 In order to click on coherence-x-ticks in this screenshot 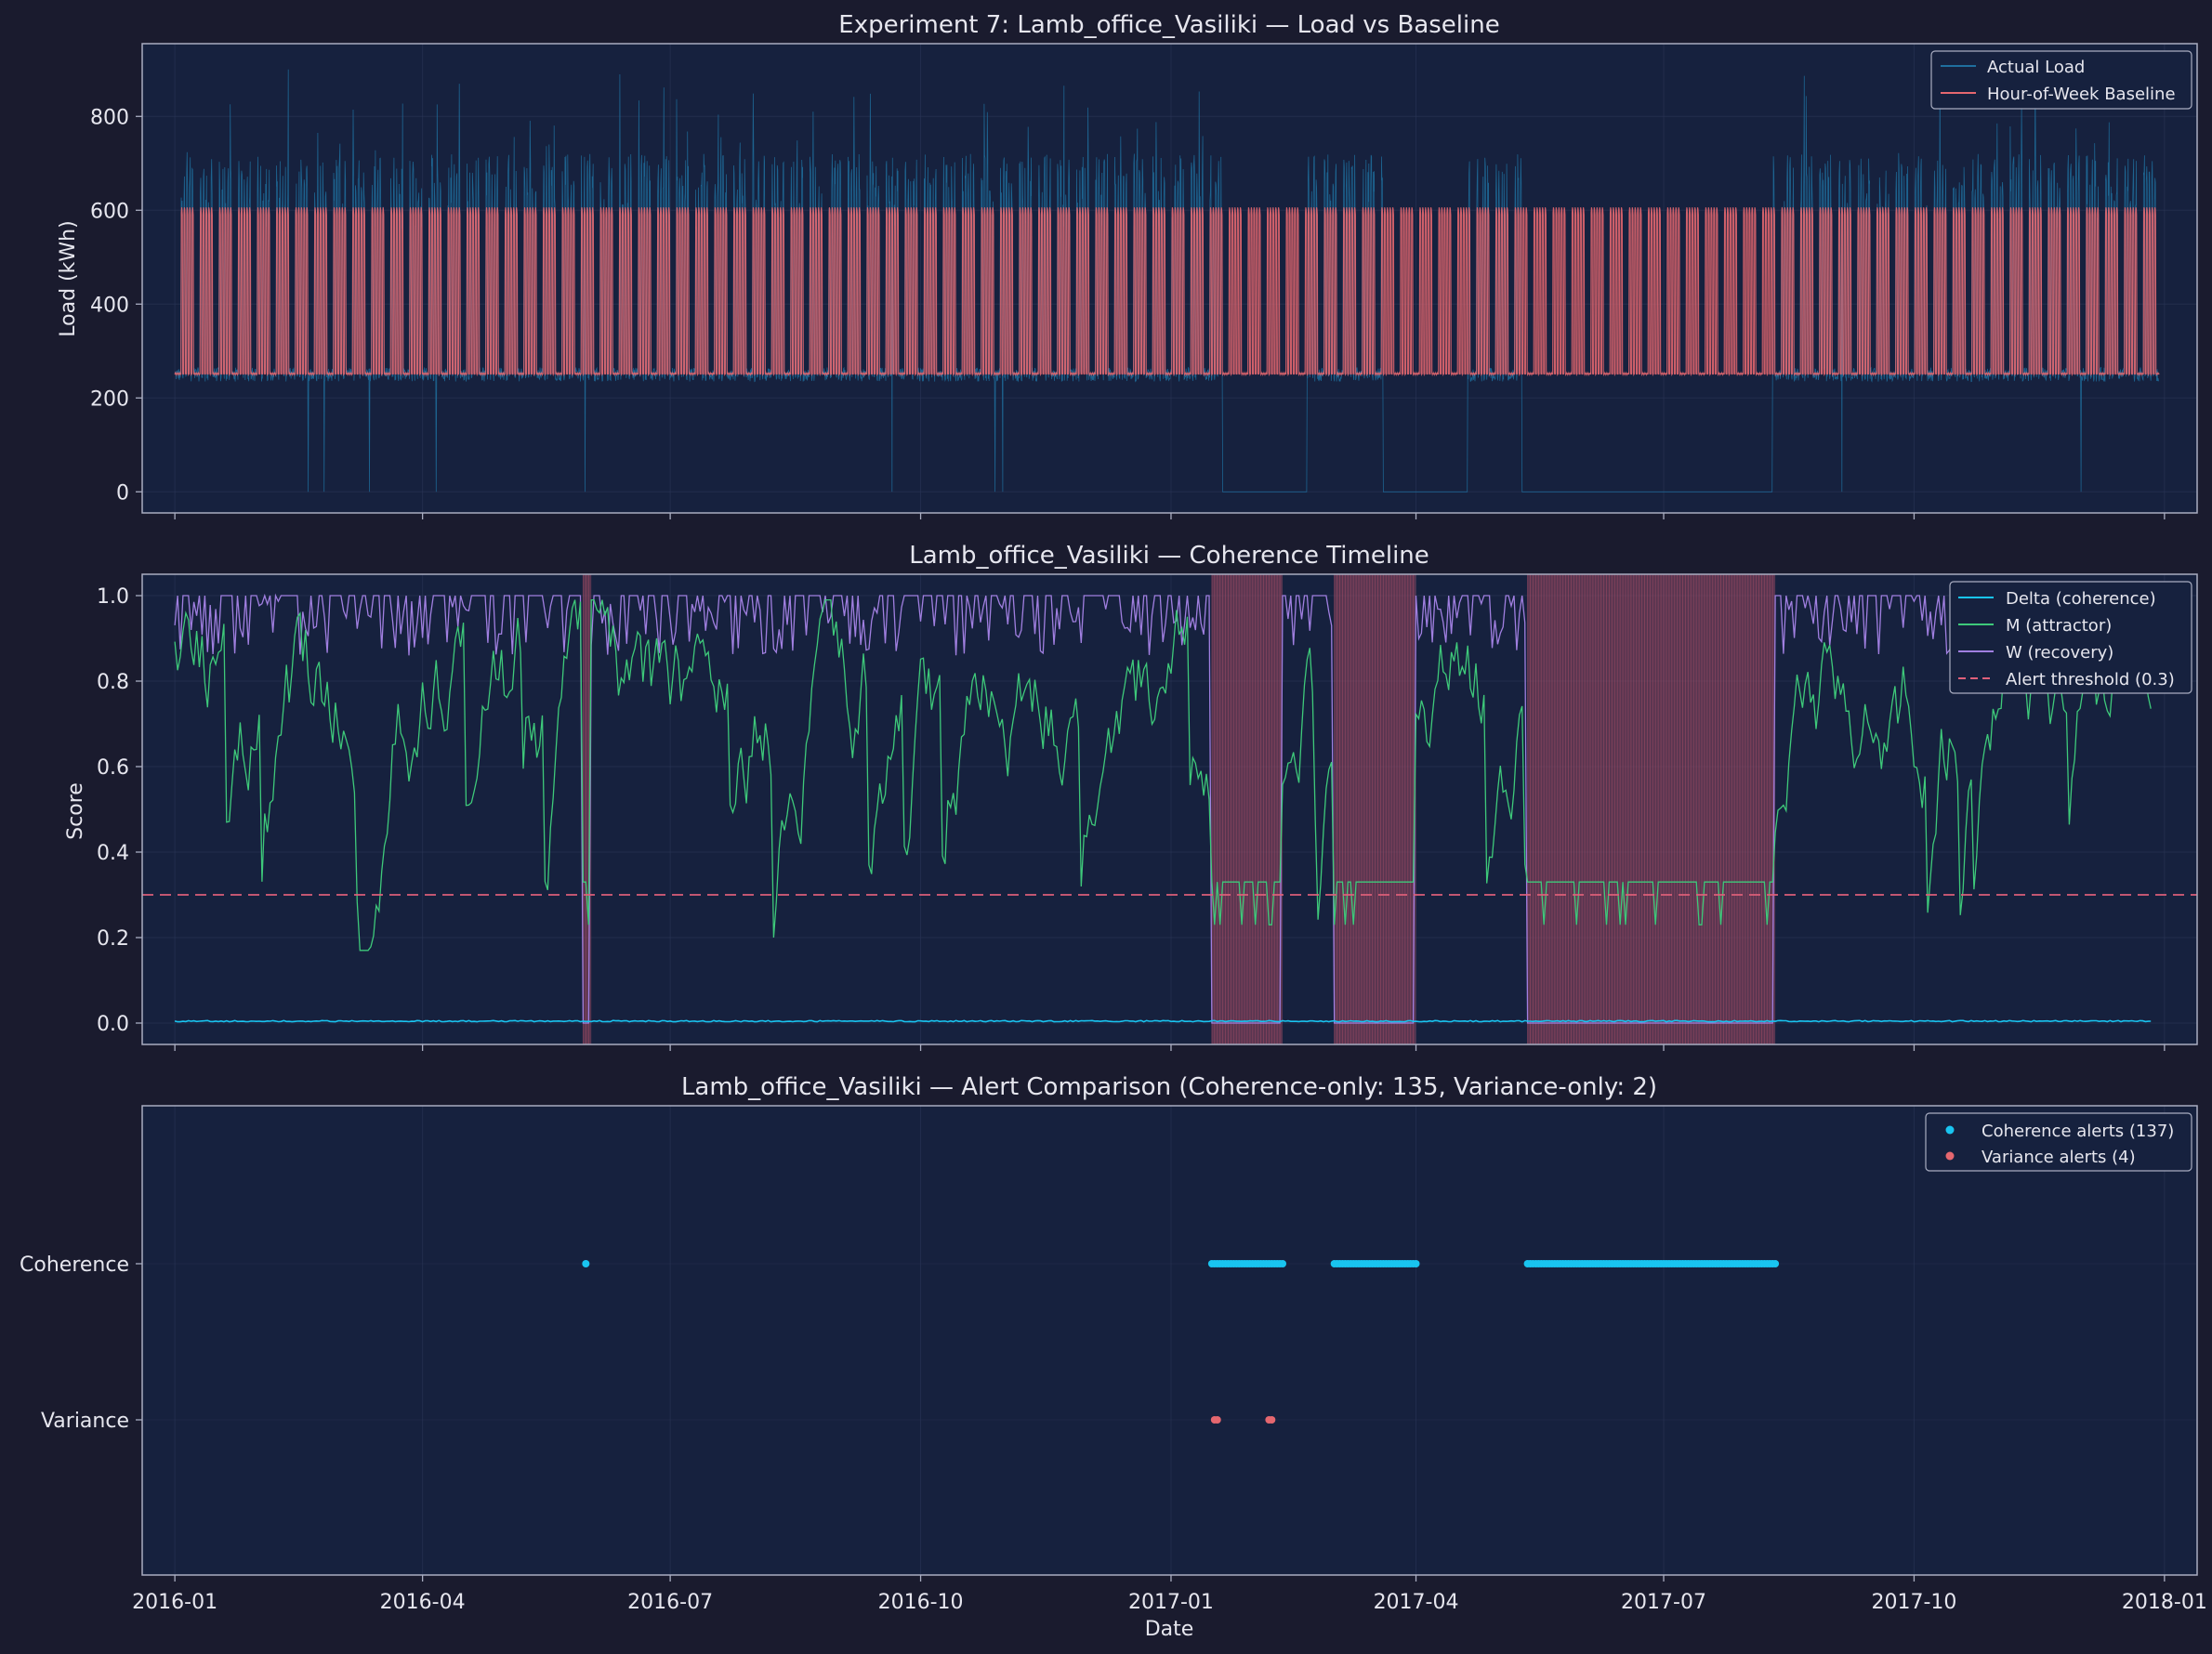, I will do `click(1170, 1047)`.